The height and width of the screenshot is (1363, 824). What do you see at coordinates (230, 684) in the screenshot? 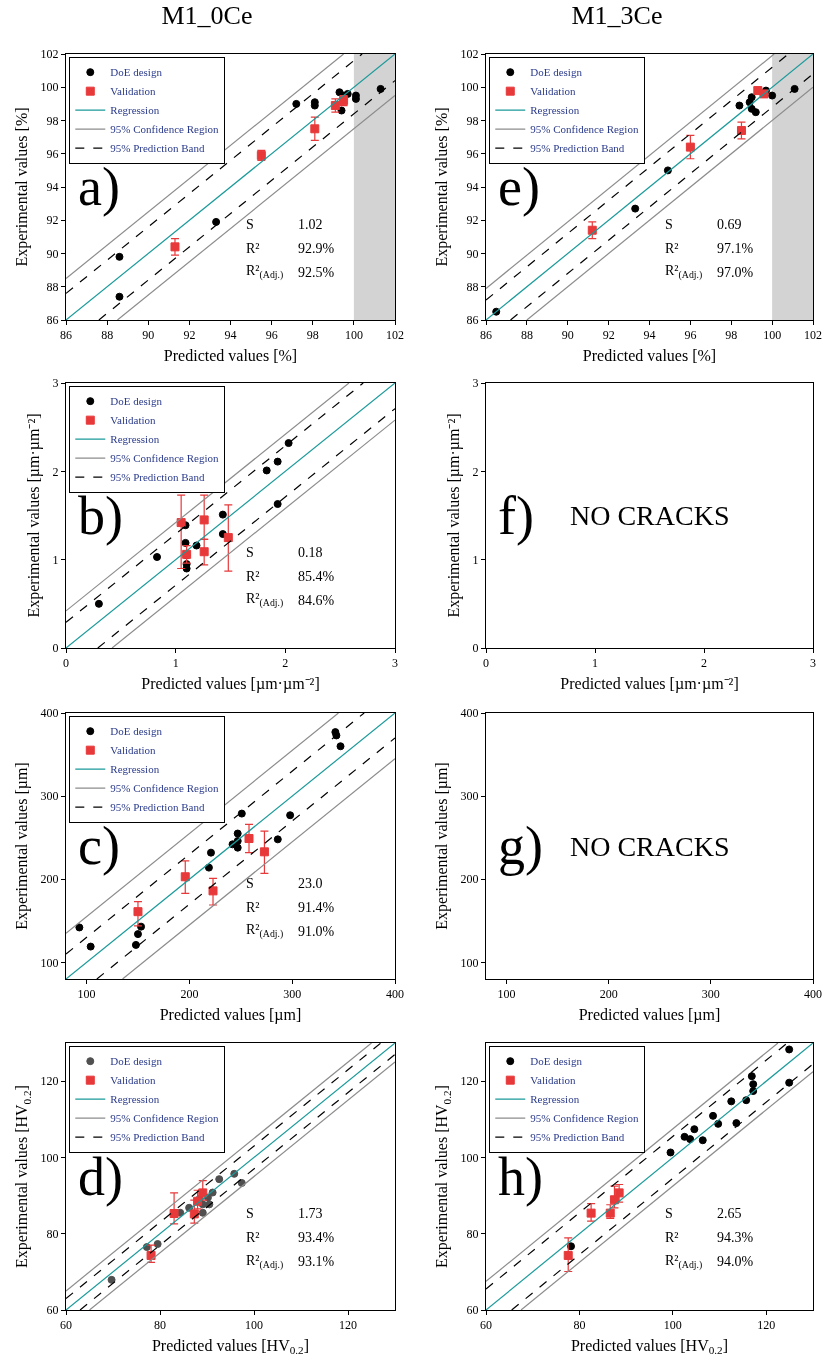
I see `x-axis-title: Predicted values [µm·µm⁻²]` at bounding box center [230, 684].